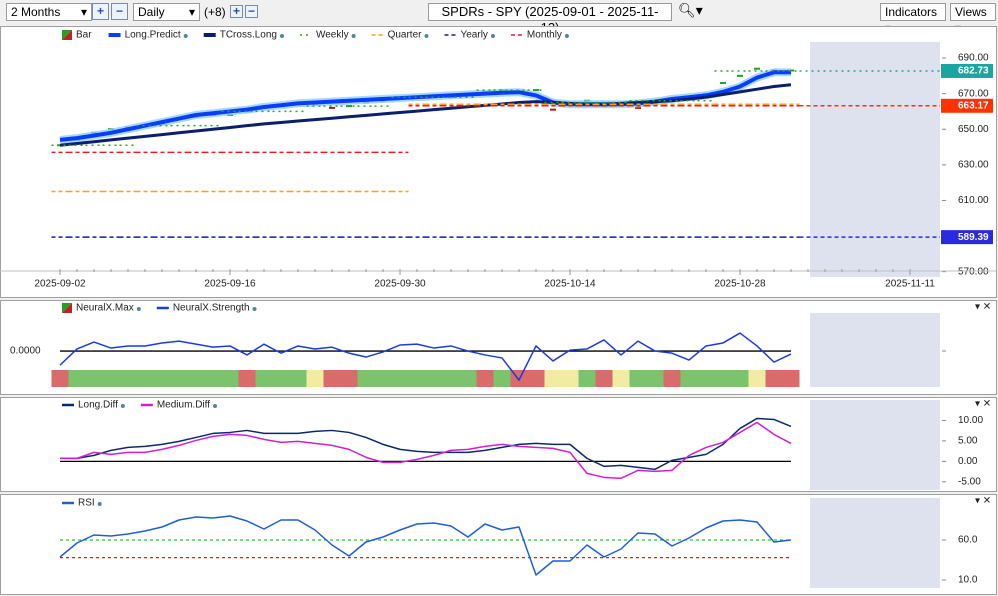 This screenshot has width=998, height=596. Describe the element at coordinates (119, 11) in the screenshot. I see `zoom-out: −` at that location.